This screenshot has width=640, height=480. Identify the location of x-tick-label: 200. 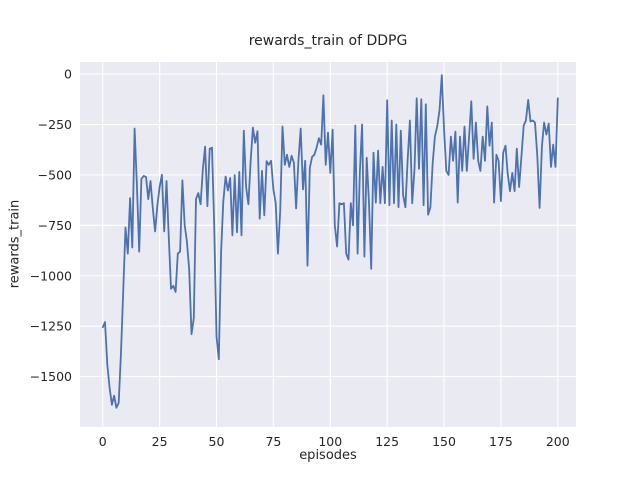
(558, 441).